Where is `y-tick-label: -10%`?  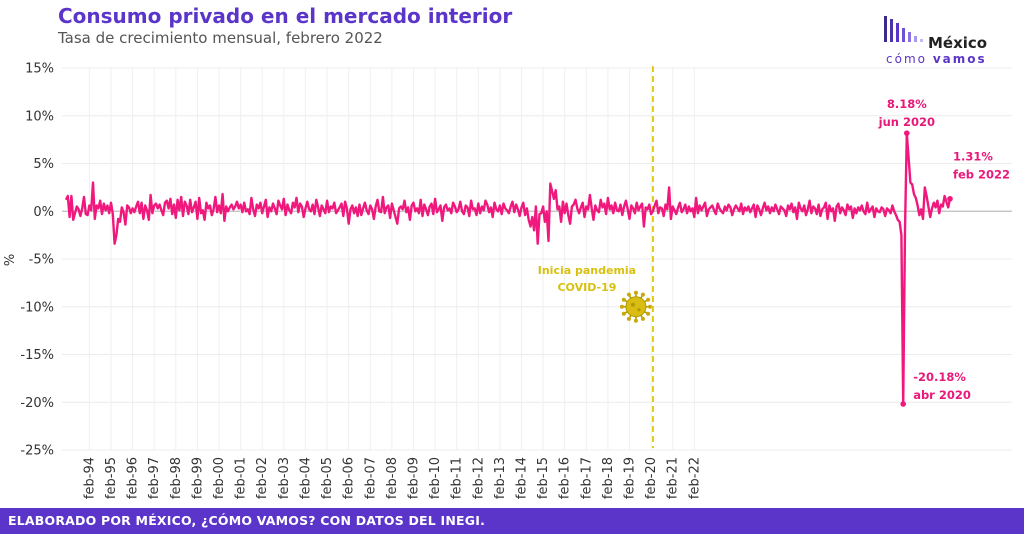 y-tick-label: -10% is located at coordinates (37, 307).